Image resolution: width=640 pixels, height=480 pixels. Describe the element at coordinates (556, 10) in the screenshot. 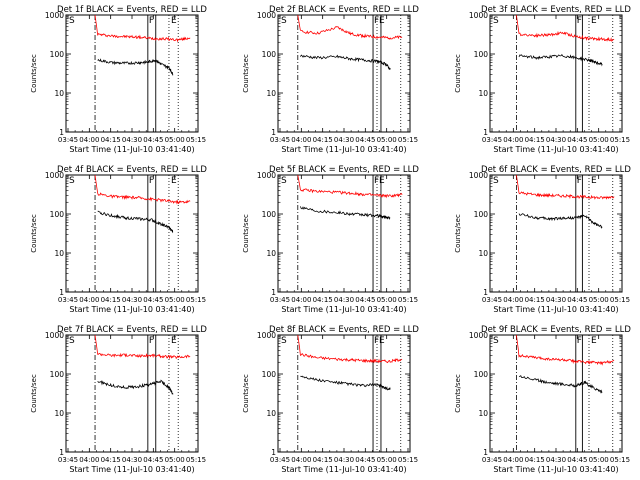

I see `chart-title: Det 3f BLACK = Events, RED = LLD` at that location.